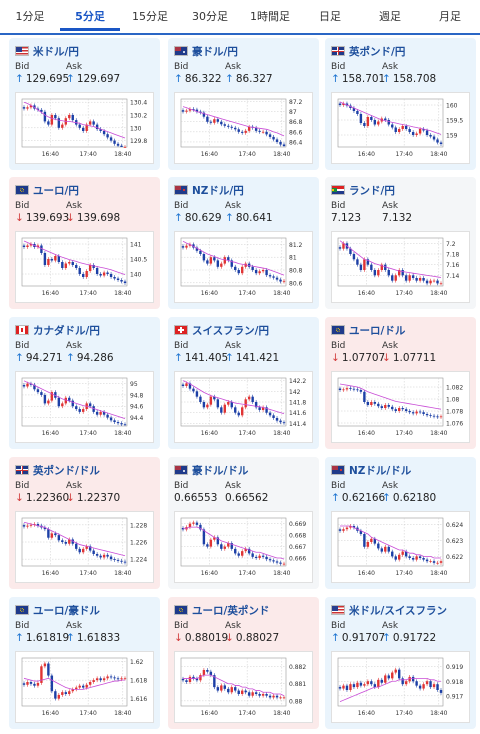 The width and height of the screenshot is (480, 734). Describe the element at coordinates (377, 51) in the screenshot. I see `currency-pair-name: 英ポンド/円` at that location.